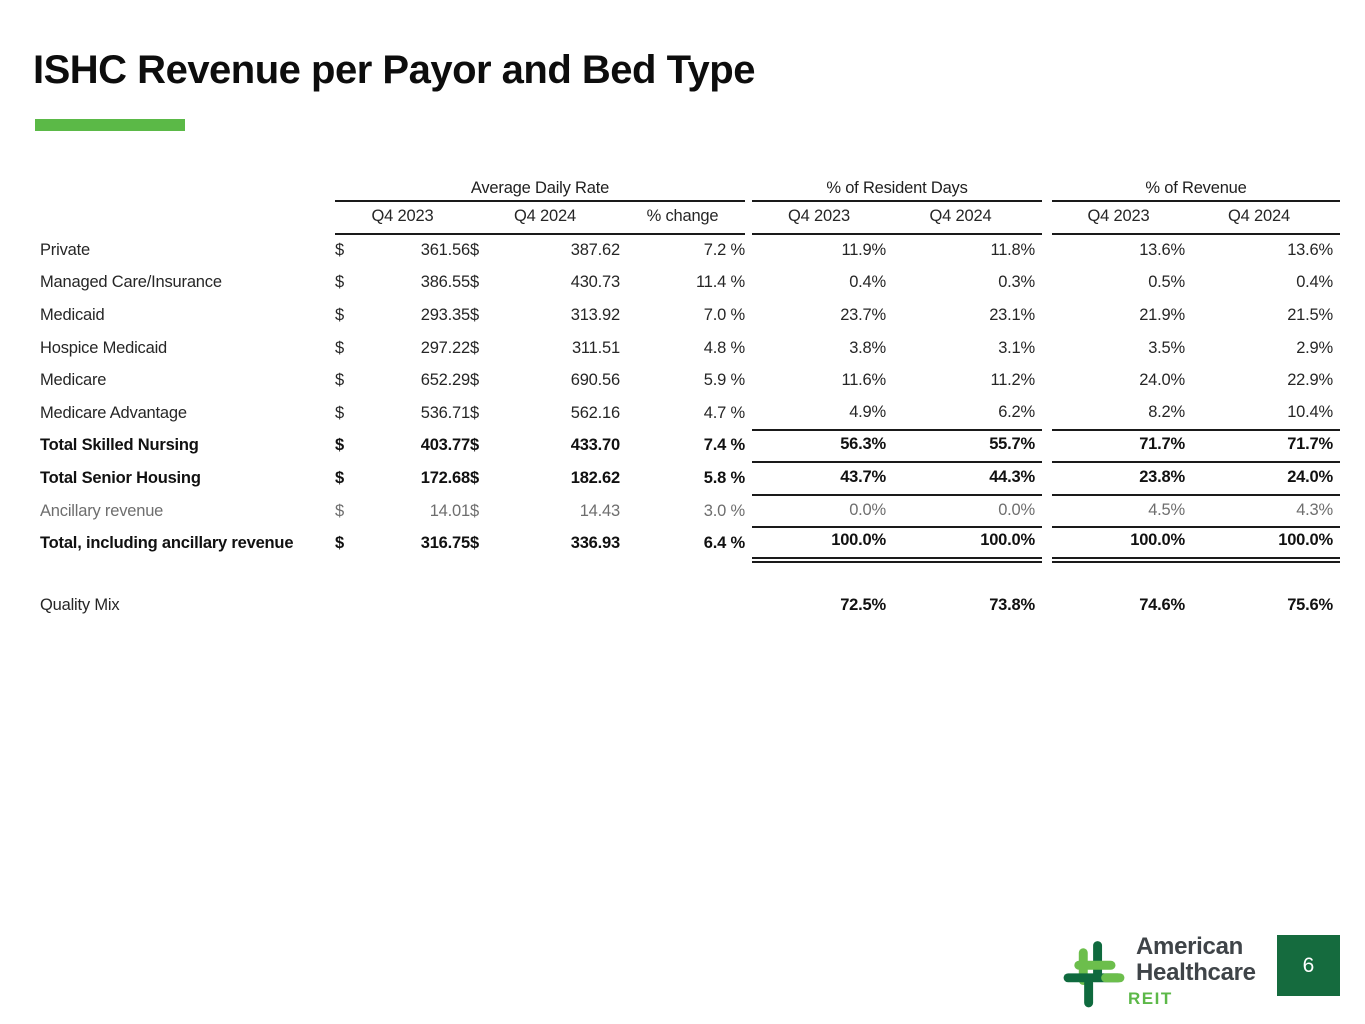  What do you see at coordinates (119, 445) in the screenshot?
I see `row-label: Total Skilled Nursing` at bounding box center [119, 445].